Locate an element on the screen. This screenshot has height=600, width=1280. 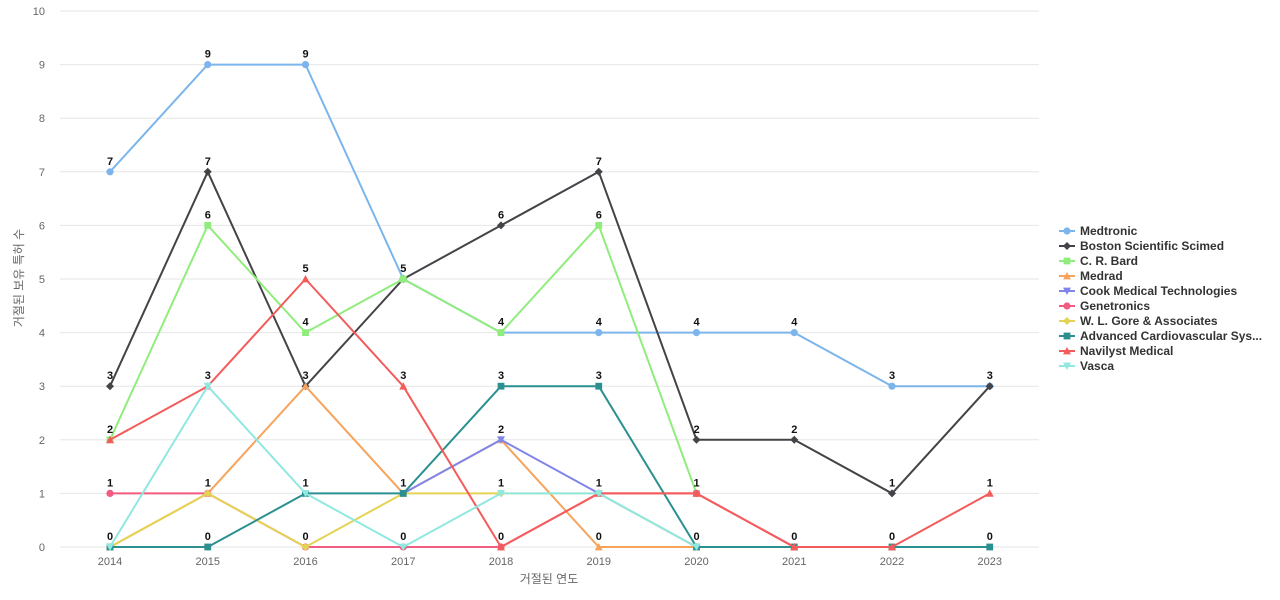
x-tick-label: 2019 is located at coordinates (599, 562).